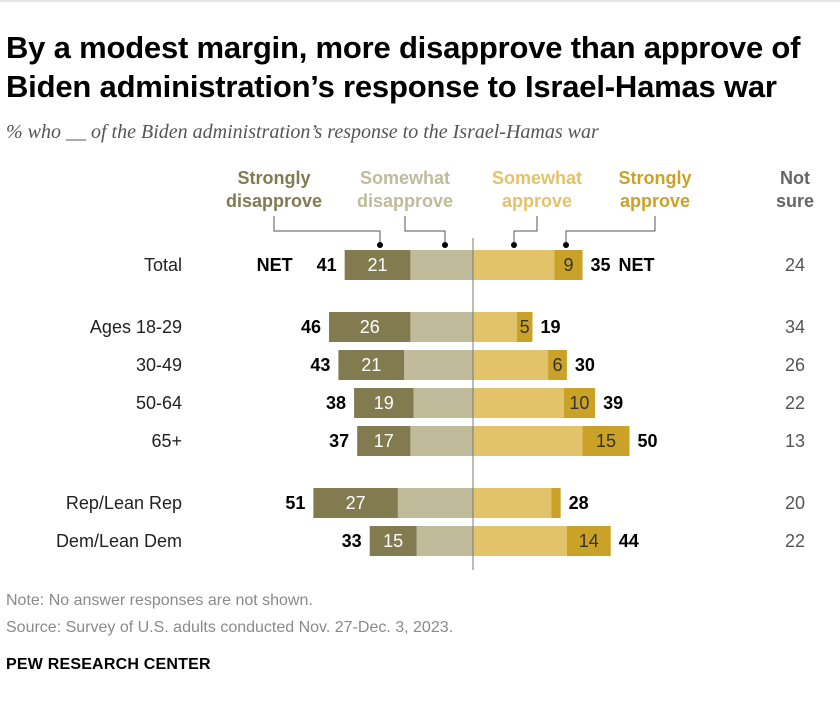 The image size is (840, 712). I want to click on label-not-sure-dem-lean-dem: 22, so click(795, 541).